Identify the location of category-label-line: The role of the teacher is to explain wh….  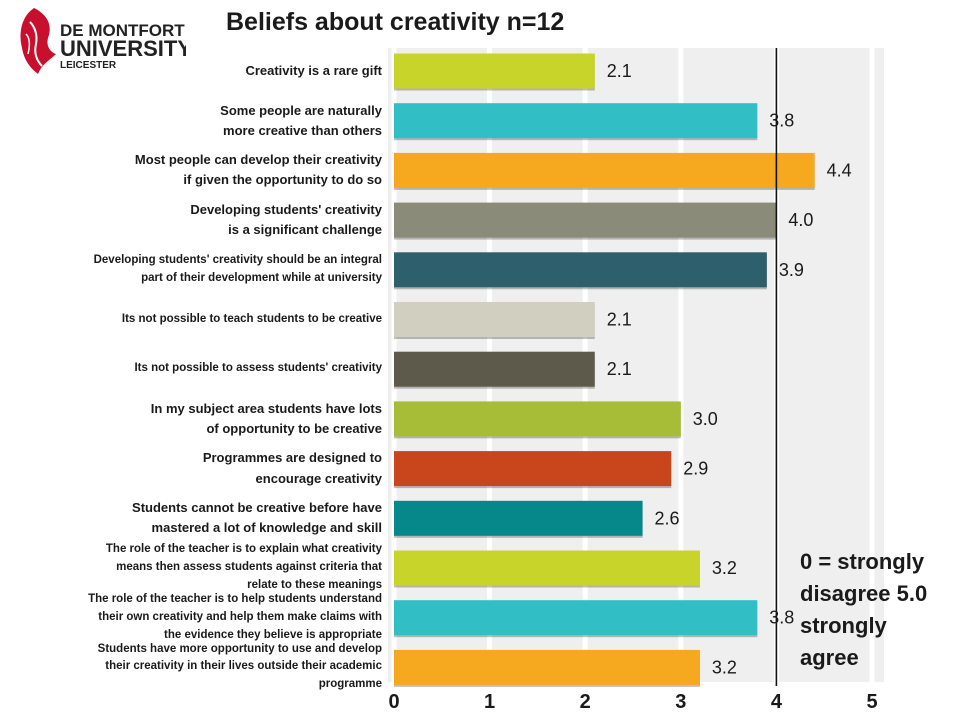
(243, 549).